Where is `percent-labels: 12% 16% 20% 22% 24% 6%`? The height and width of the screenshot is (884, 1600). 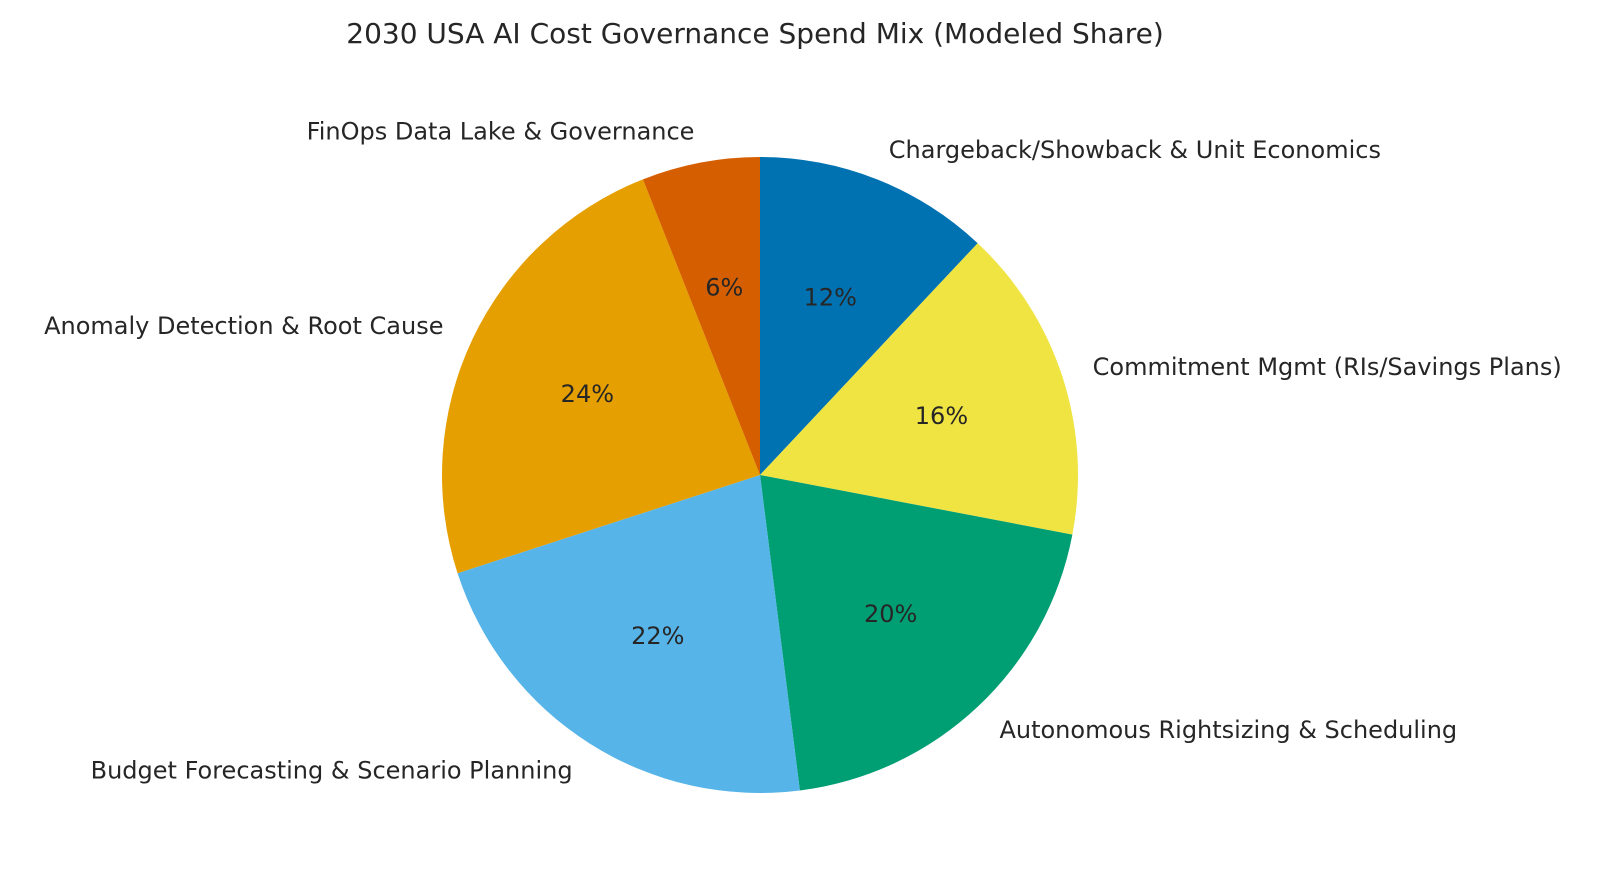
percent-labels: 12% 16% 20% 22% 24% 6% is located at coordinates (764, 462).